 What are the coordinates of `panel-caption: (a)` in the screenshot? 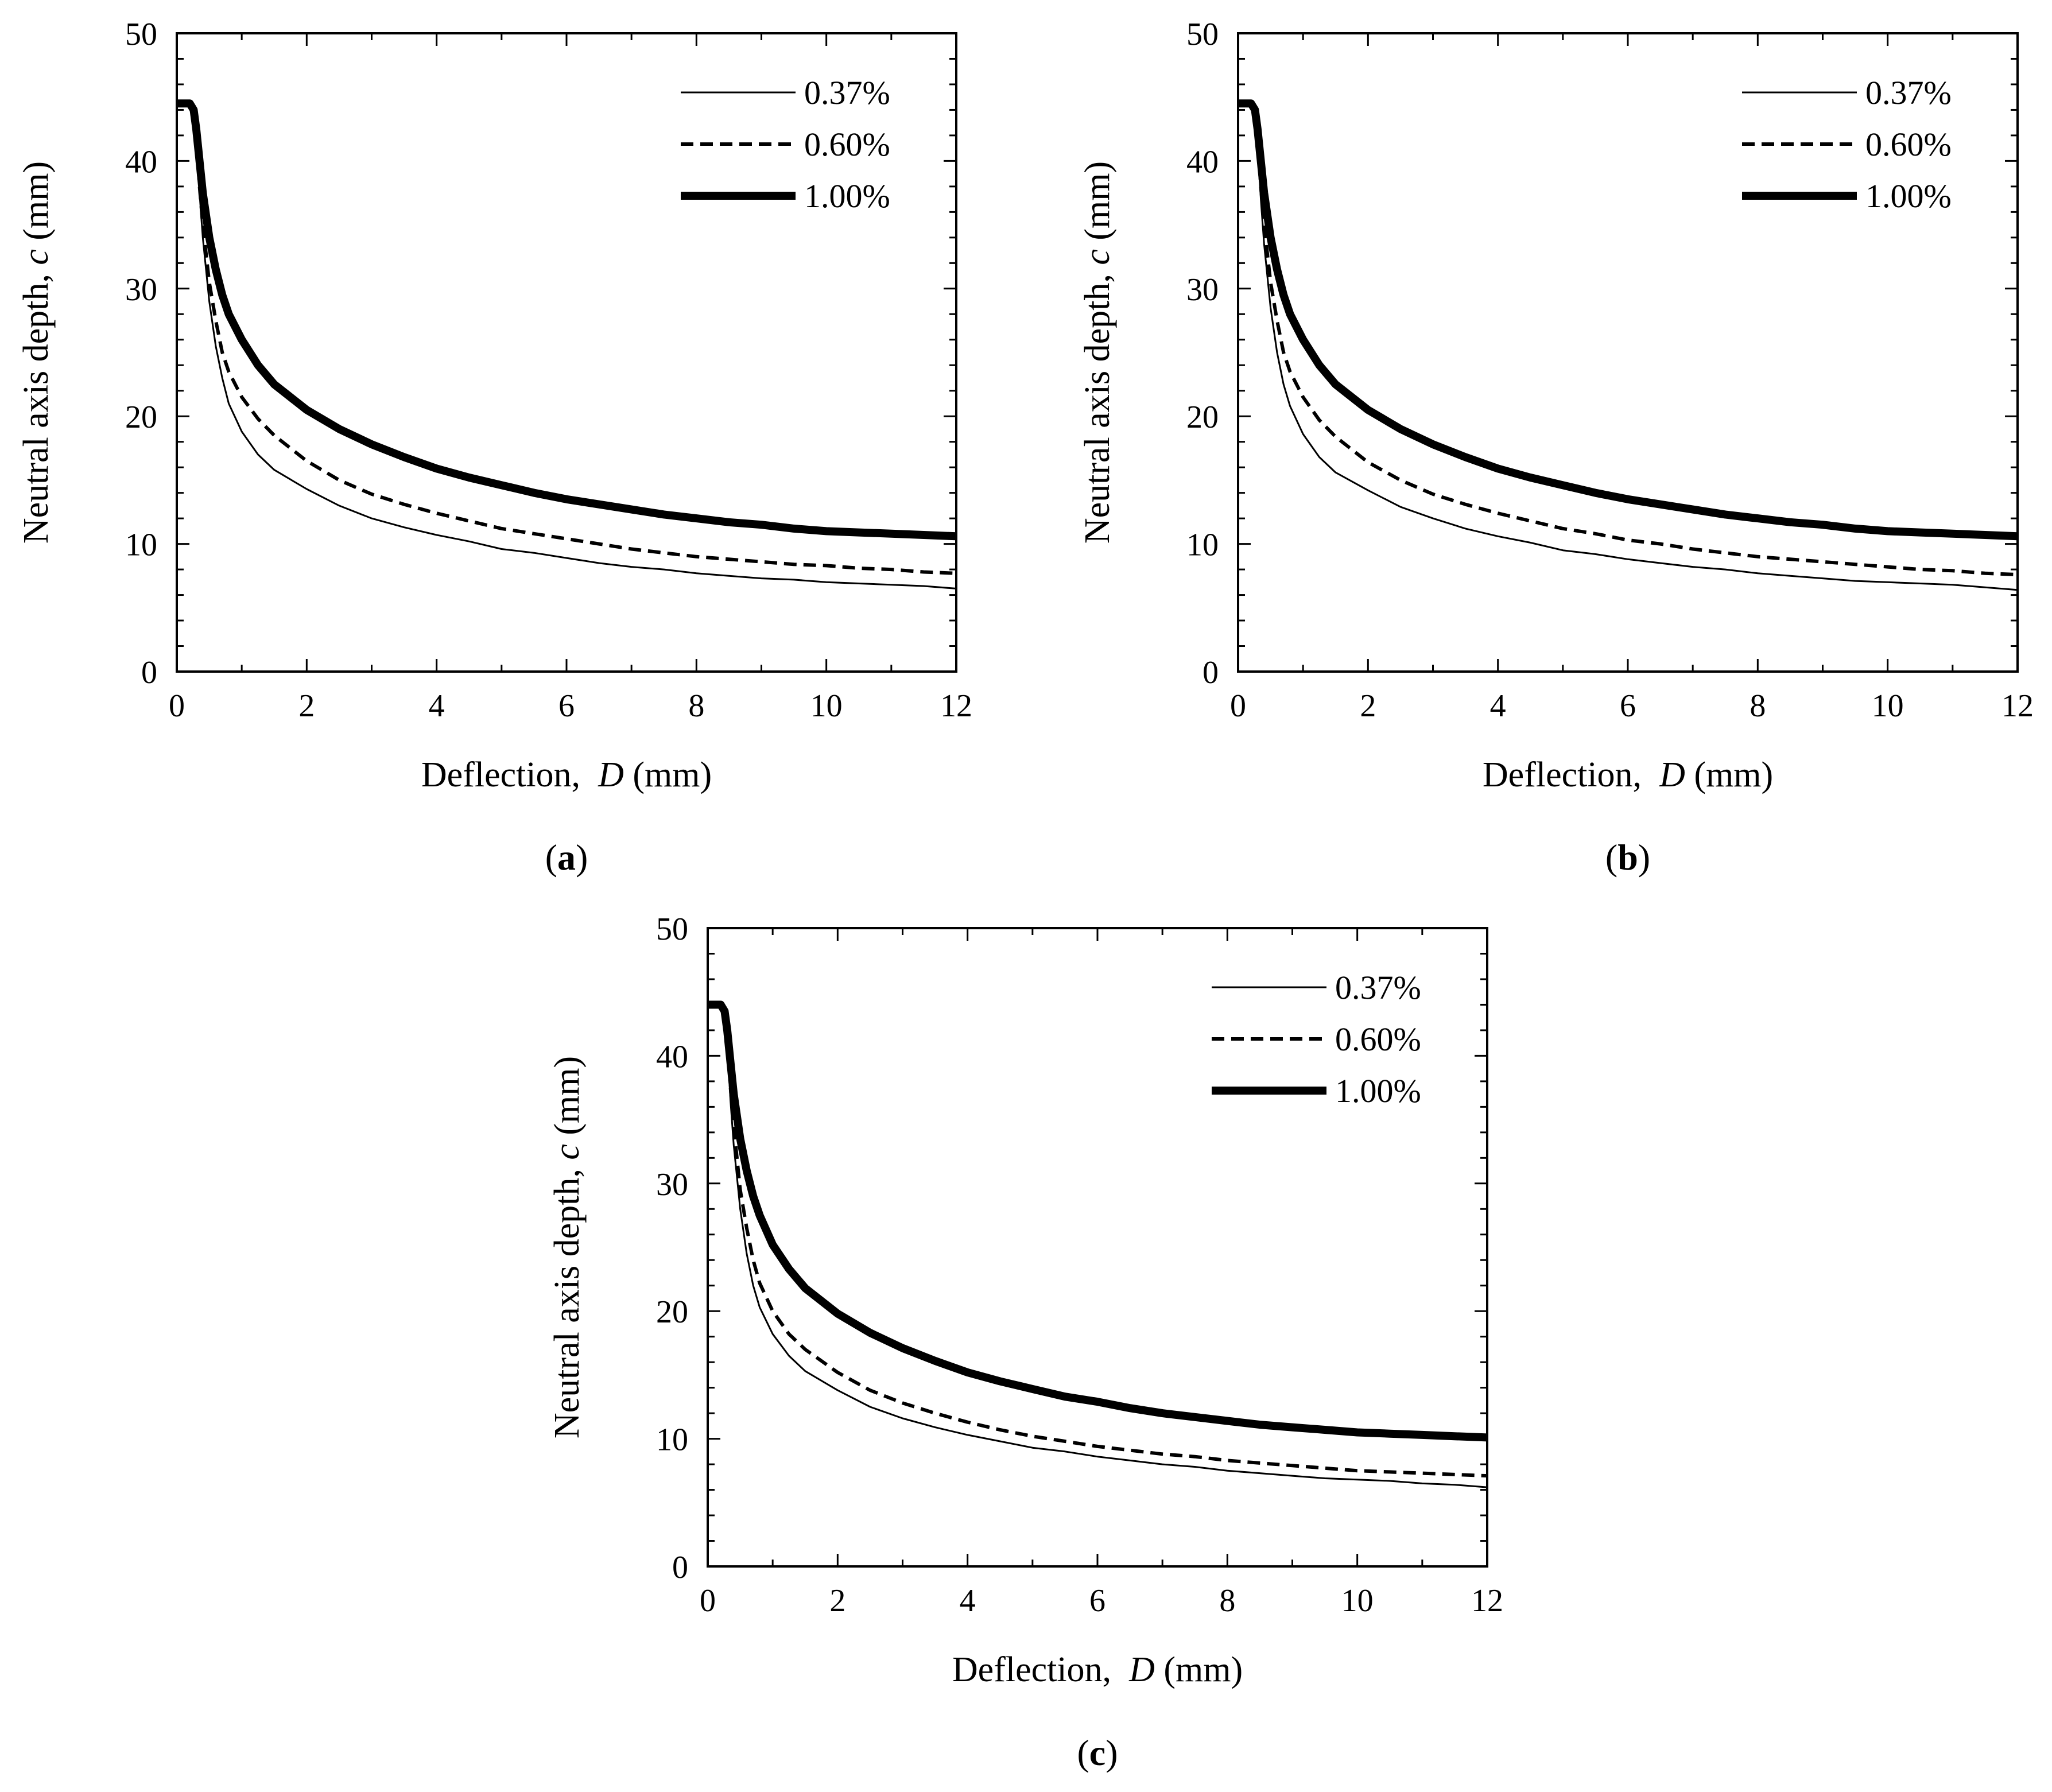 It's located at (566, 857).